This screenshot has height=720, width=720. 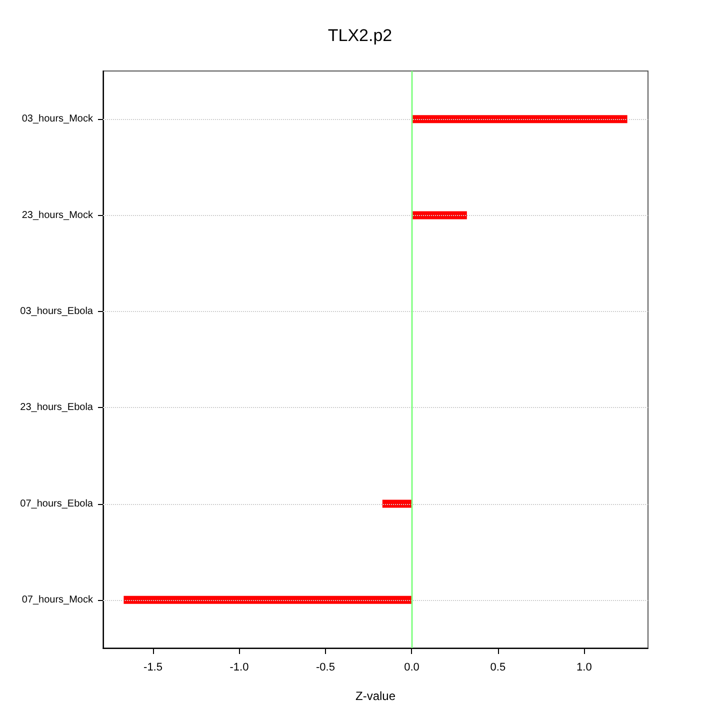 What do you see at coordinates (325, 668) in the screenshot?
I see `x-tick-label: -0.5` at bounding box center [325, 668].